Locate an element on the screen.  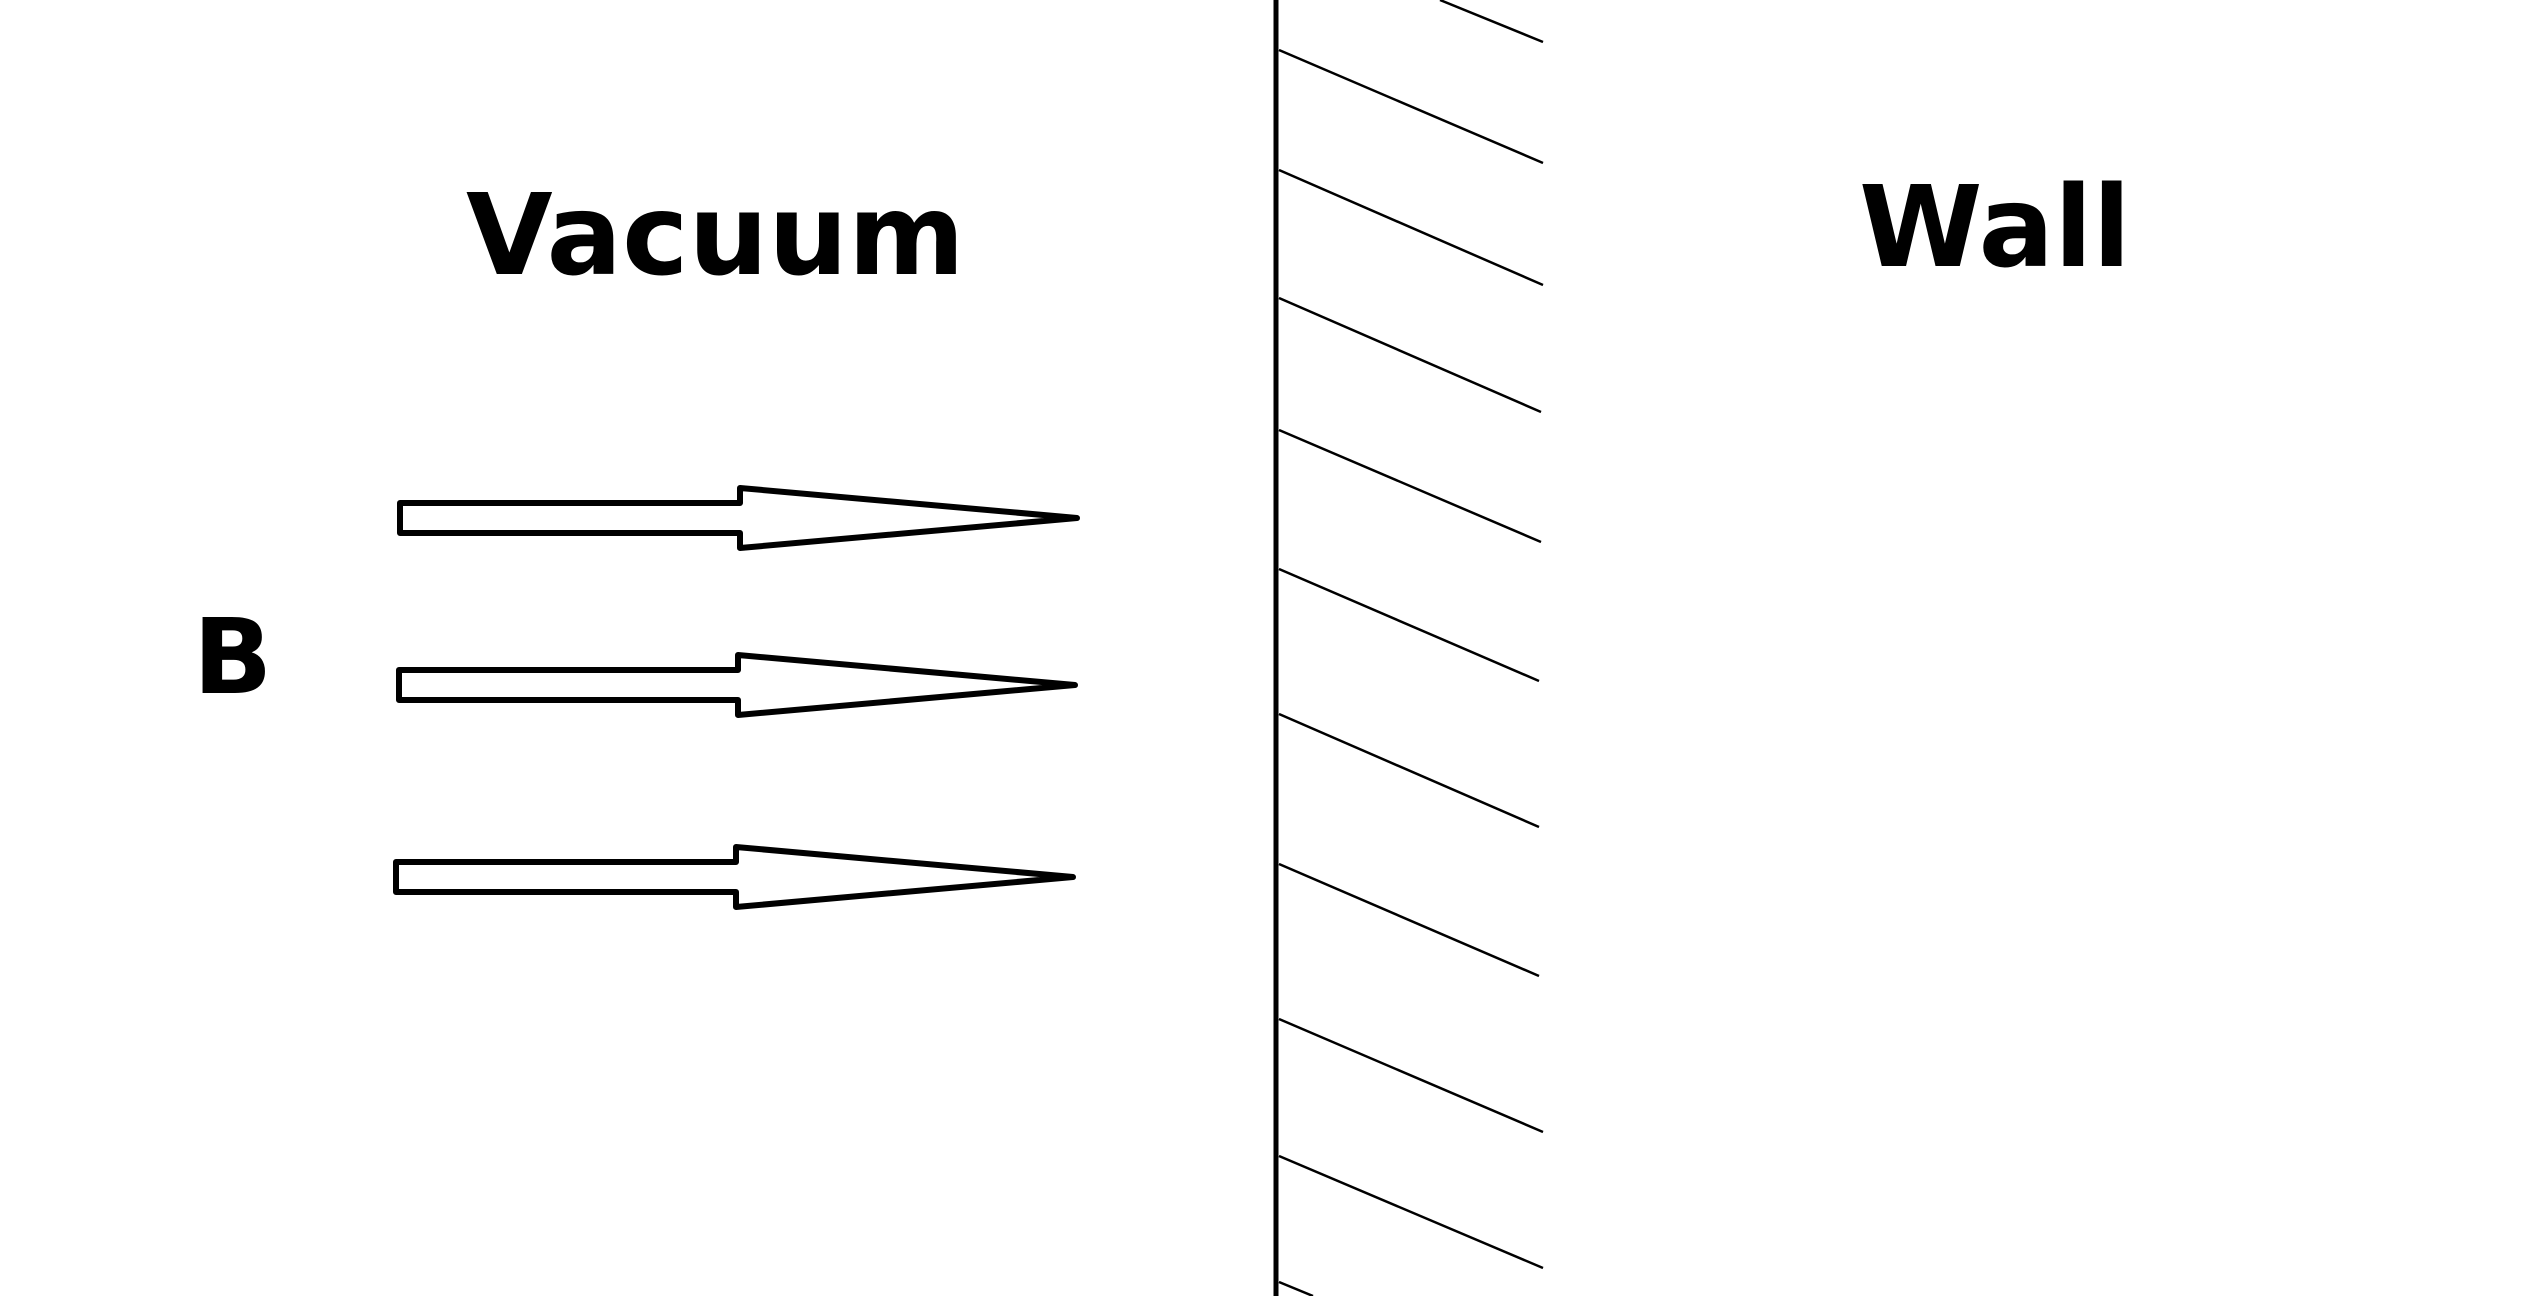
field-arrows is located at coordinates (736, 697).